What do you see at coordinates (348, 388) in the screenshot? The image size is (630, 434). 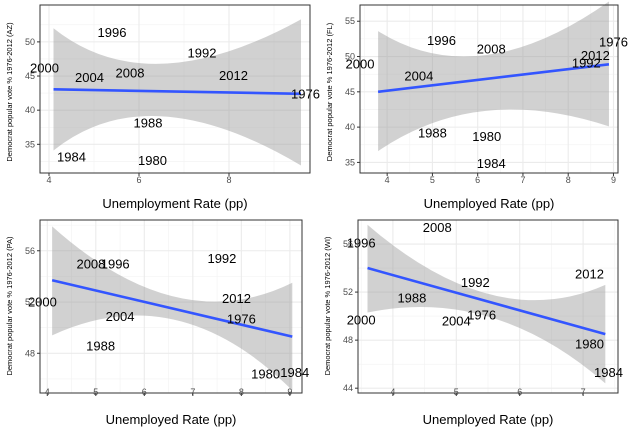 I see `y-tick-label: 44` at bounding box center [348, 388].